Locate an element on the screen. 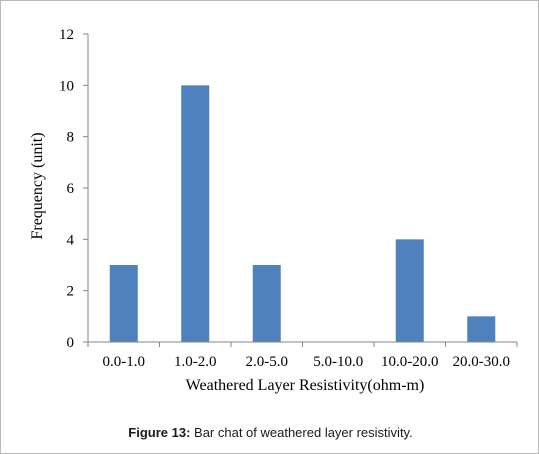  x-tick-label: 2.0-5.0 is located at coordinates (267, 362).